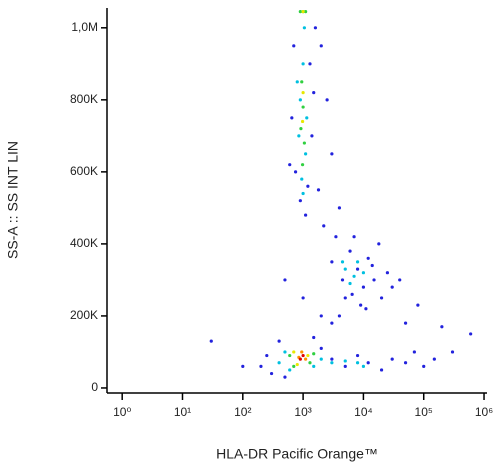 The image size is (500, 473). Describe the element at coordinates (484, 412) in the screenshot. I see `x-tick-label: 10⁶` at that location.